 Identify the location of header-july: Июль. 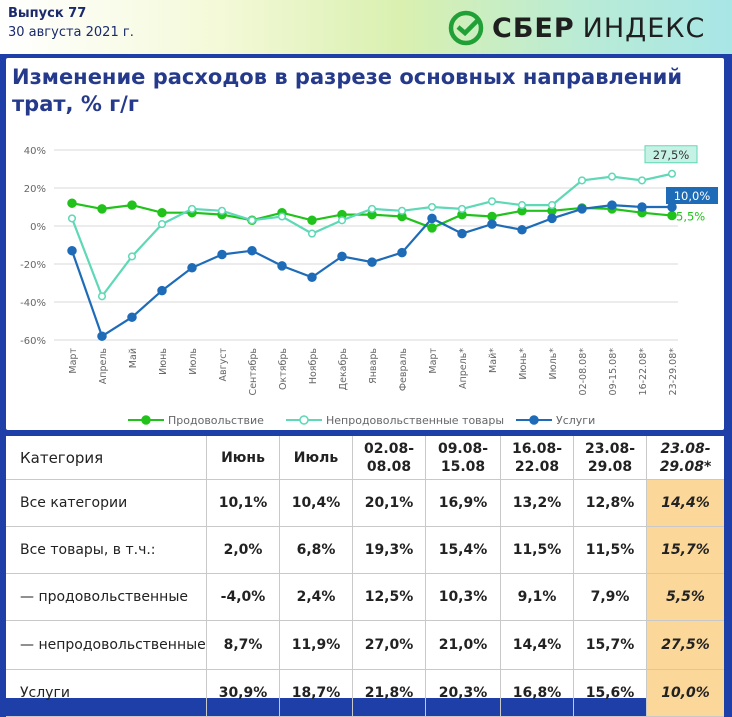
(316, 458).